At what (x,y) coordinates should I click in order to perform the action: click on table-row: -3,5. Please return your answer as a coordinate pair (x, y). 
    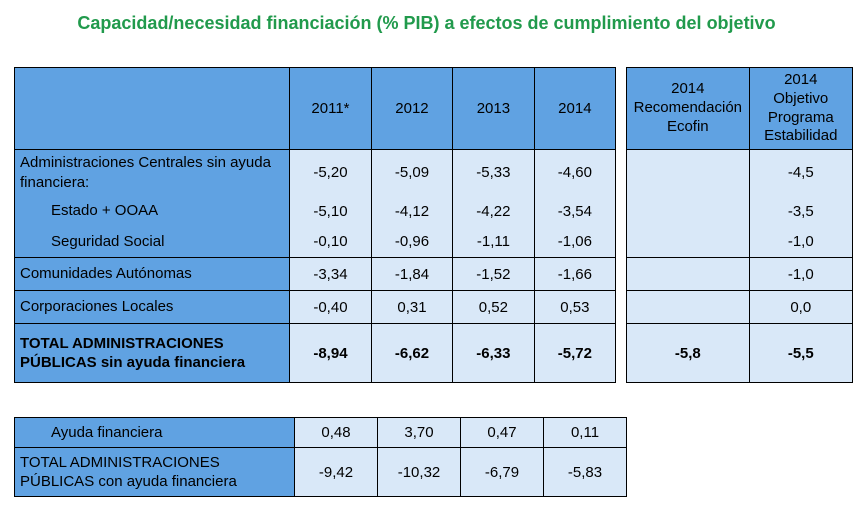
    Looking at the image, I should click on (739, 211).